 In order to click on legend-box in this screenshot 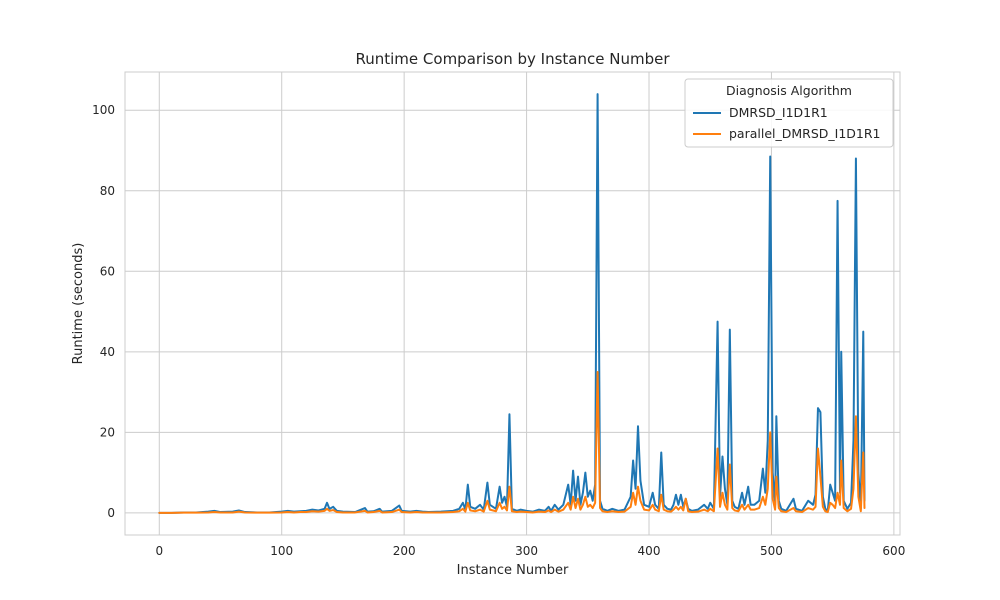, I will do `click(789, 113)`.